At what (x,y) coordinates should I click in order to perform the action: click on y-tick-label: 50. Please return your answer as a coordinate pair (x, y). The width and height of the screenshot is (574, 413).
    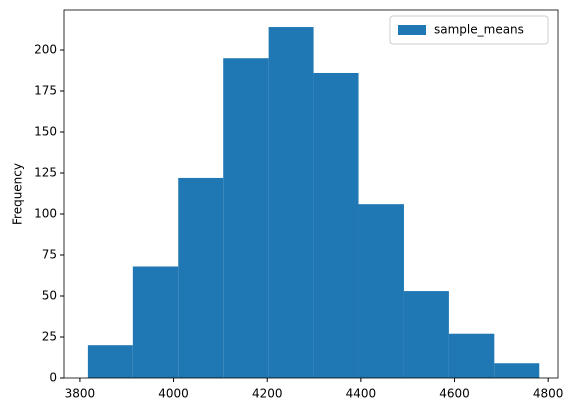
    Looking at the image, I should click on (49, 296).